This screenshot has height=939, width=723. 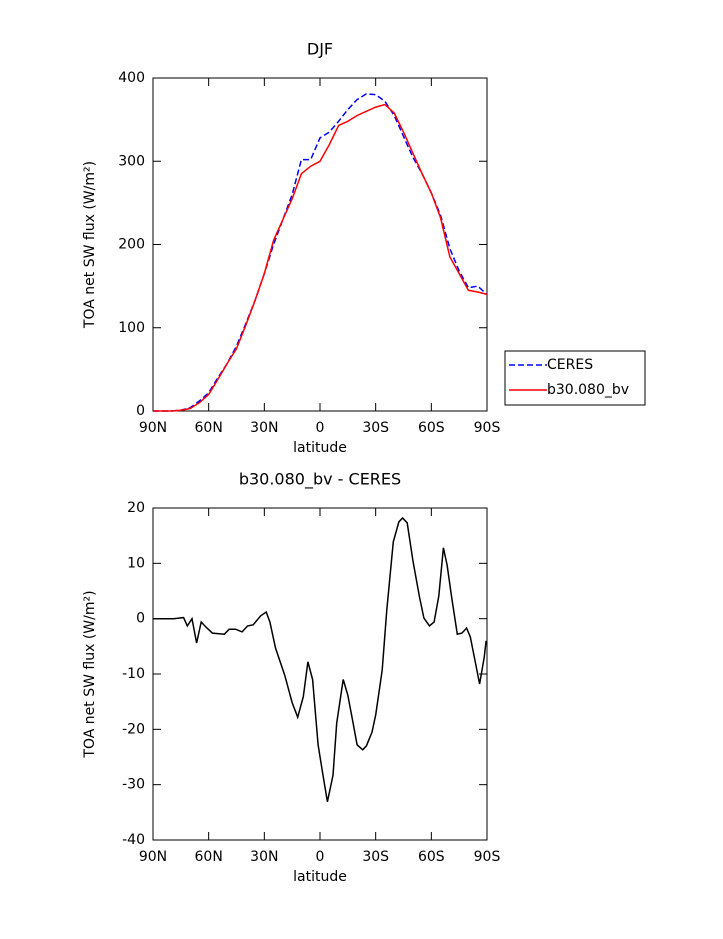 I want to click on legend-box, so click(x=575, y=378).